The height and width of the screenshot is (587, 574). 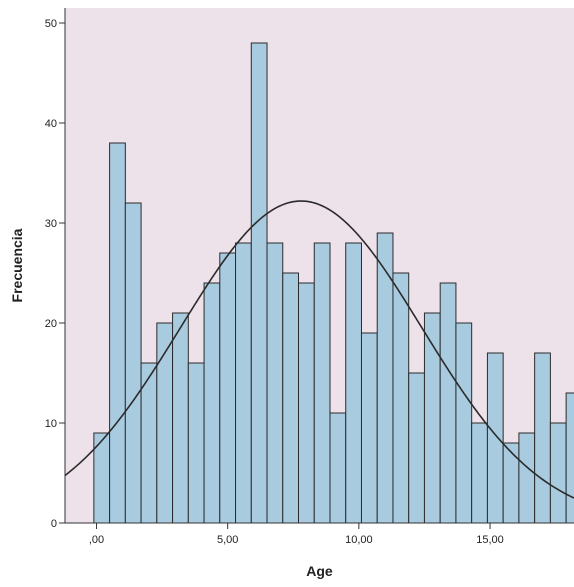 I want to click on y-tick-label: 40, so click(x=51, y=124).